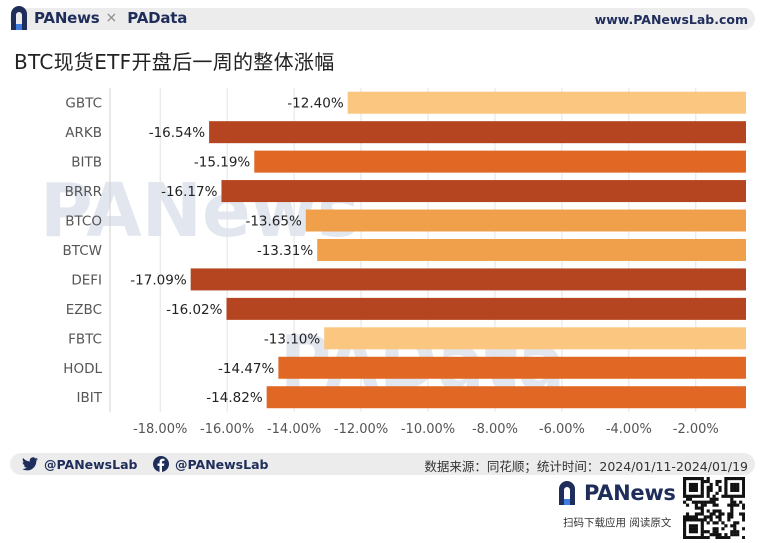 This screenshot has width=760, height=543. What do you see at coordinates (30, 464) in the screenshot?
I see `twitter-icon` at bounding box center [30, 464].